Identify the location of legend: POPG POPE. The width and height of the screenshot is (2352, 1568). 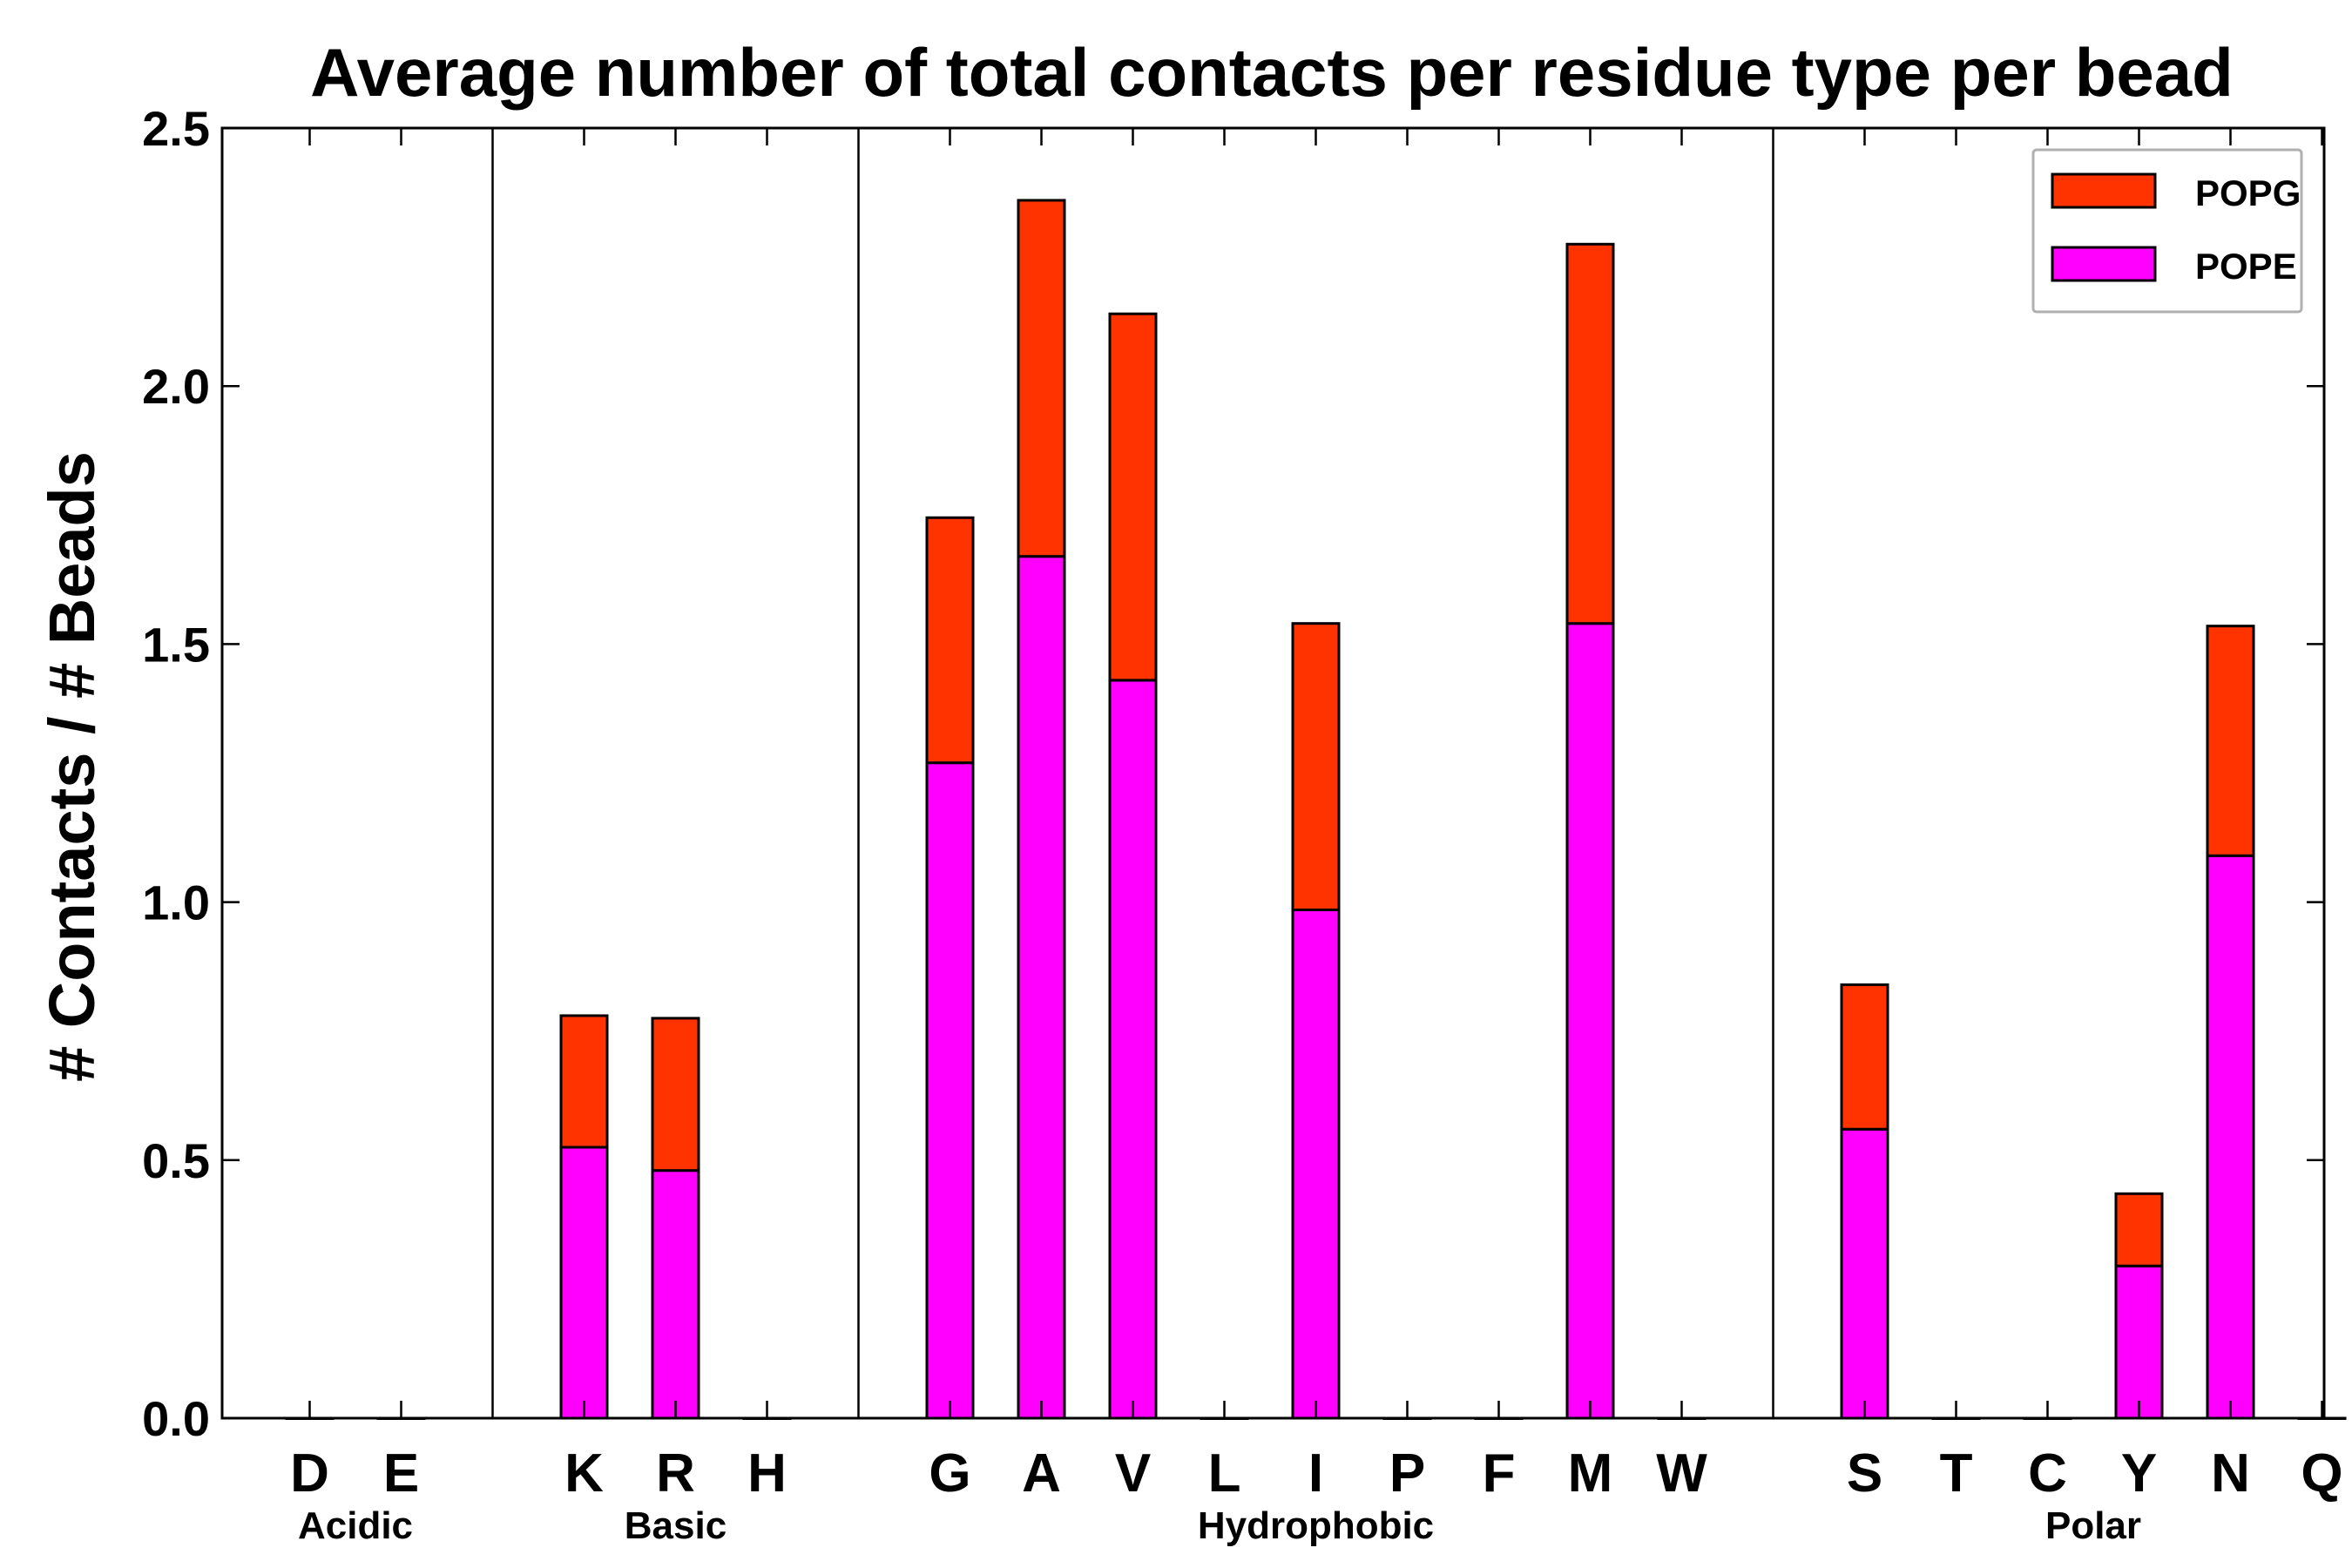
(2167, 231).